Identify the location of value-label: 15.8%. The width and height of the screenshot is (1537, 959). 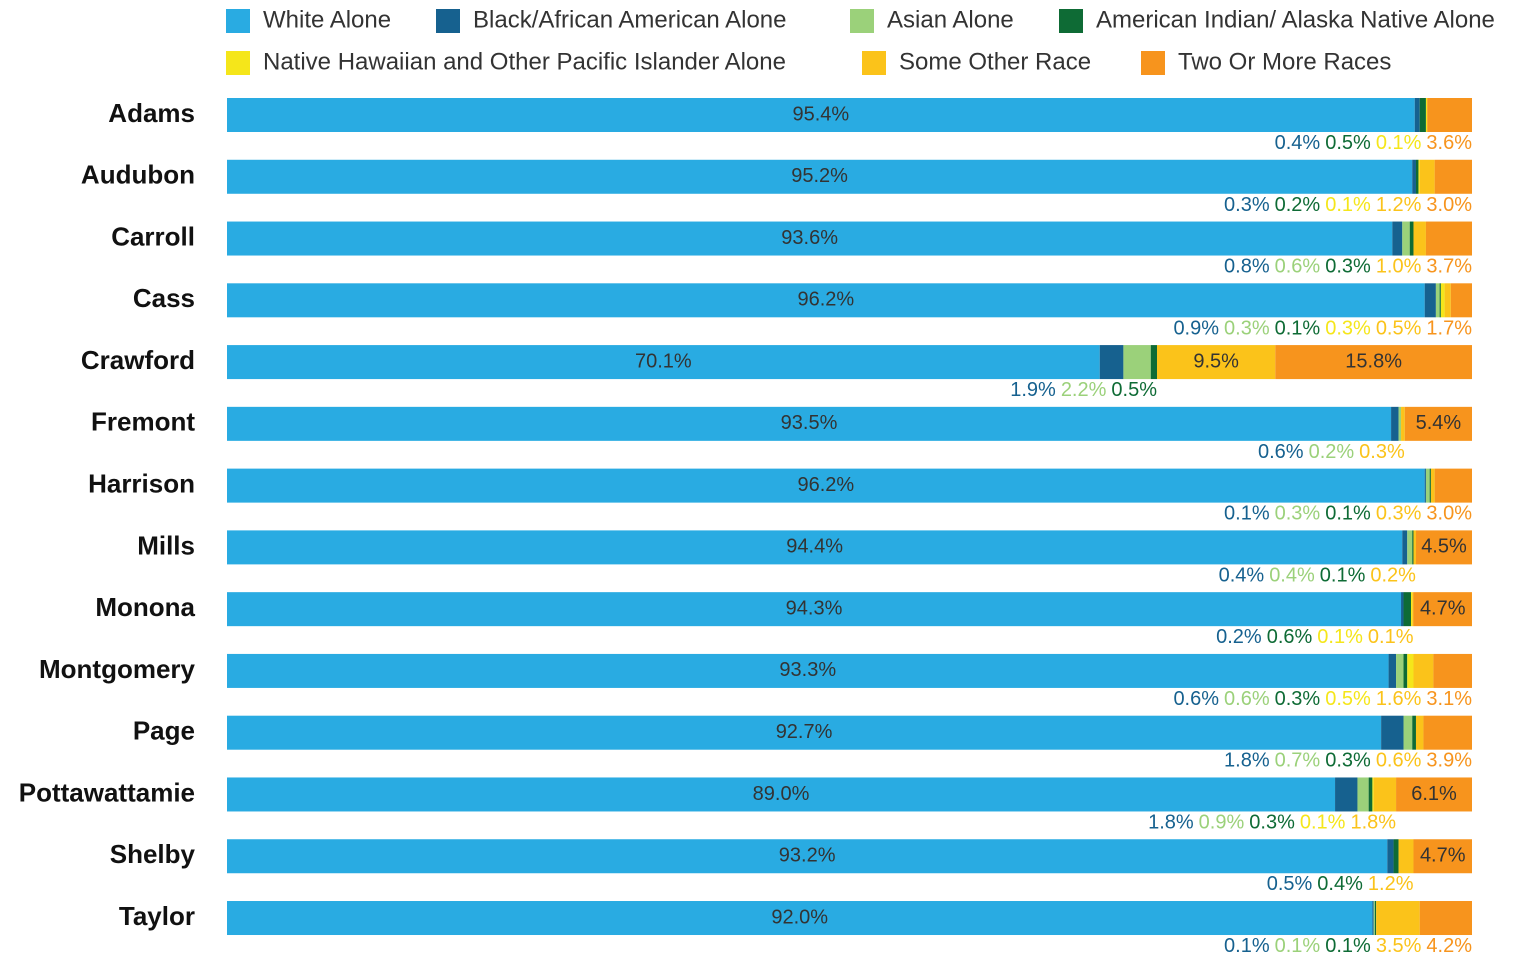
(1373, 361).